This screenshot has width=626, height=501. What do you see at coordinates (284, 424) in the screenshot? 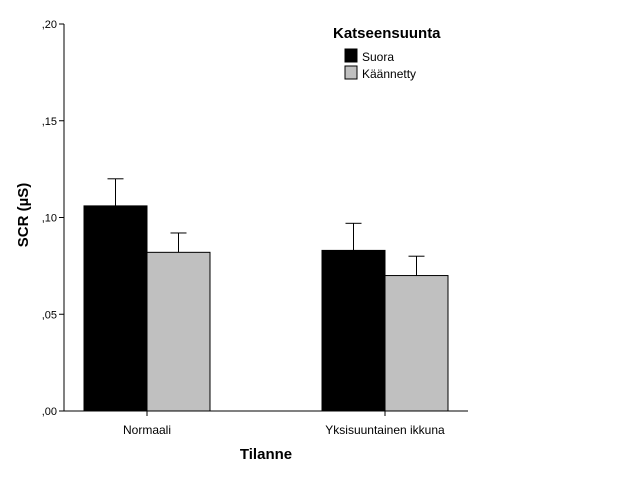
I see `x-ticks: Normaali Yksisuuntainen ikkuna` at bounding box center [284, 424].